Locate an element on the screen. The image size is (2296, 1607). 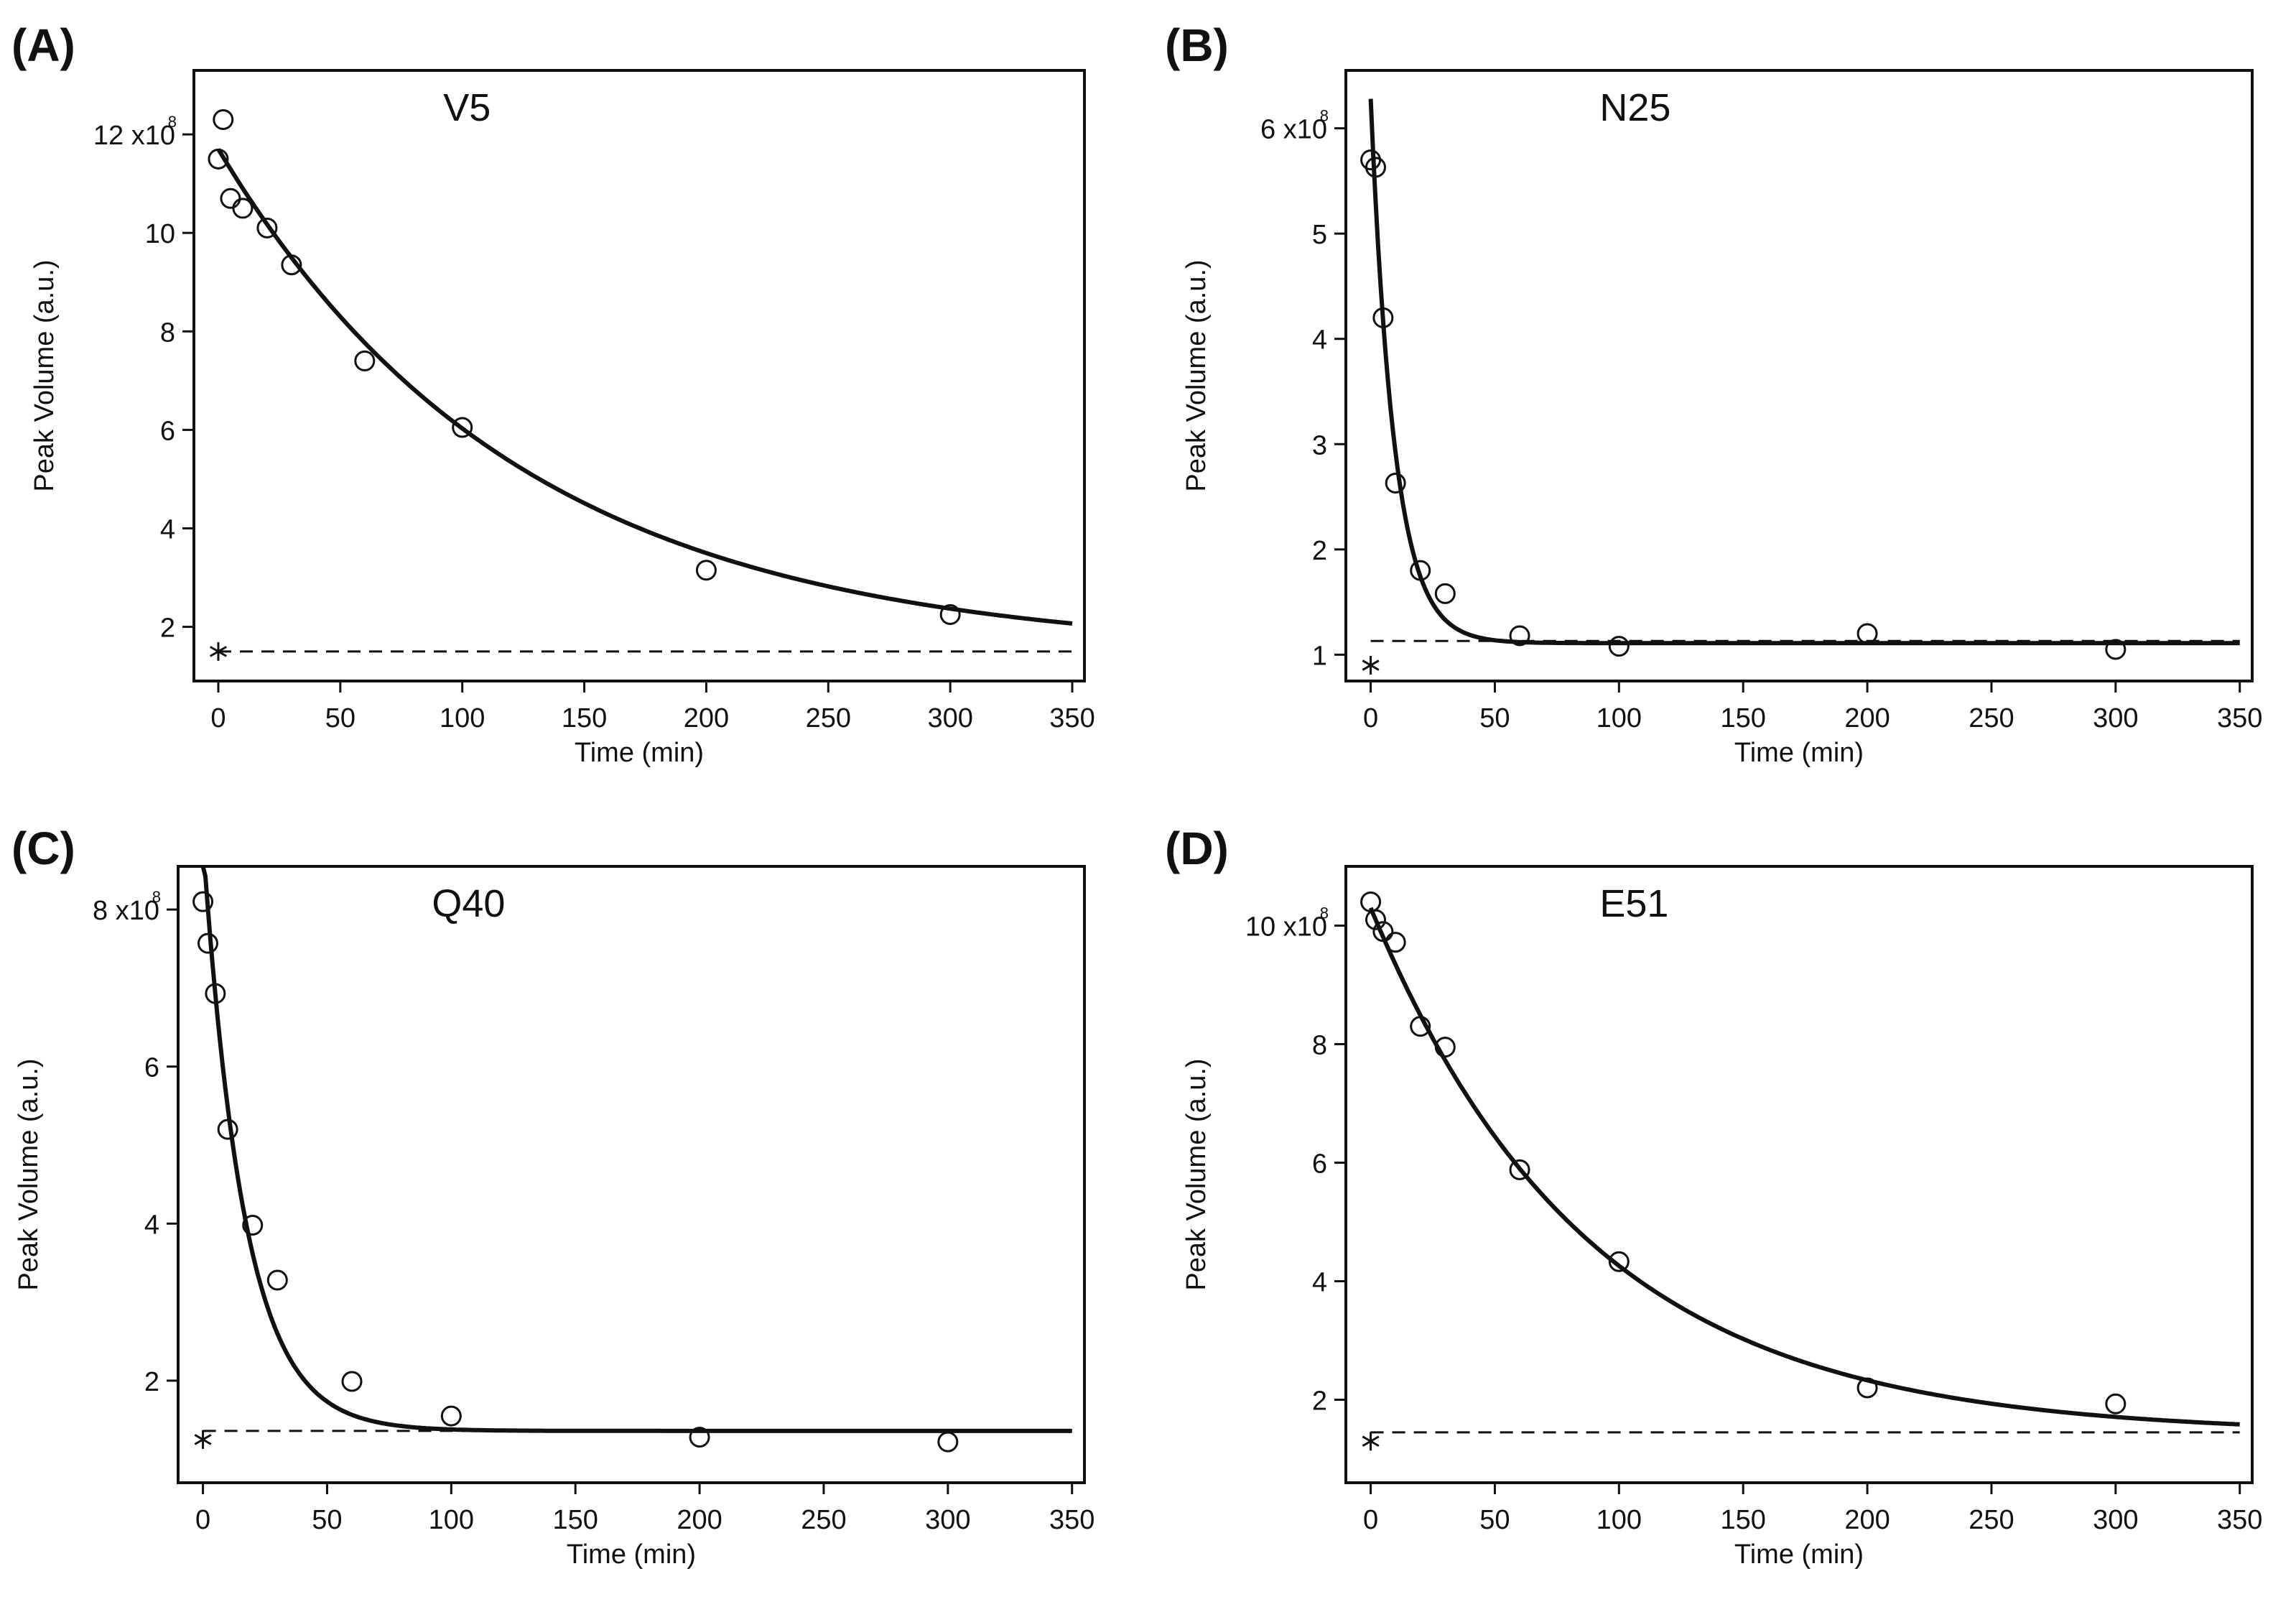
y-tick-label: 3 is located at coordinates (1319, 445).